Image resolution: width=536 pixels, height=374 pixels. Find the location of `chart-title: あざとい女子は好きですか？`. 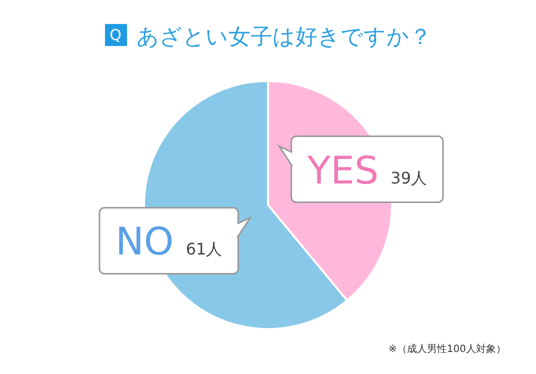

chart-title: あざとい女子は好きですか？ is located at coordinates (284, 37).